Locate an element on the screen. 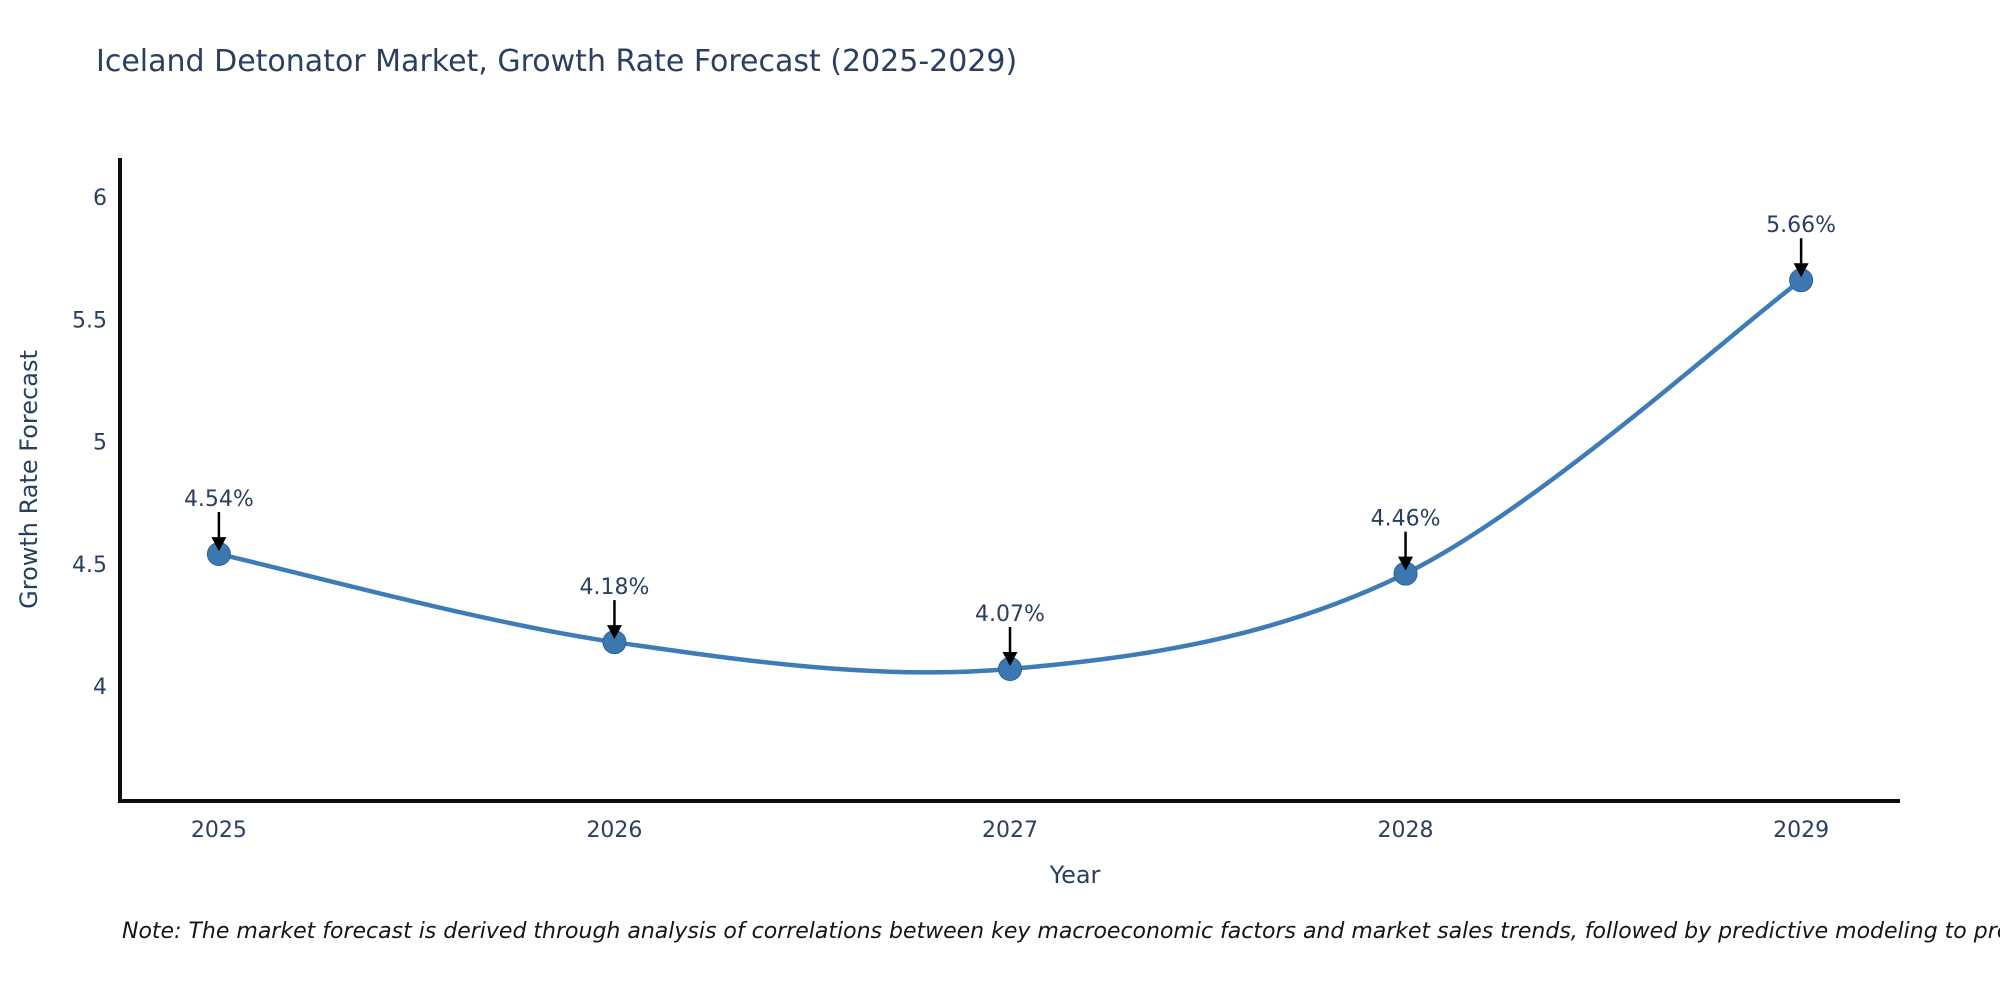 Image resolution: width=2000 pixels, height=1000 pixels. point-value-label: 4.07% is located at coordinates (1010, 614).